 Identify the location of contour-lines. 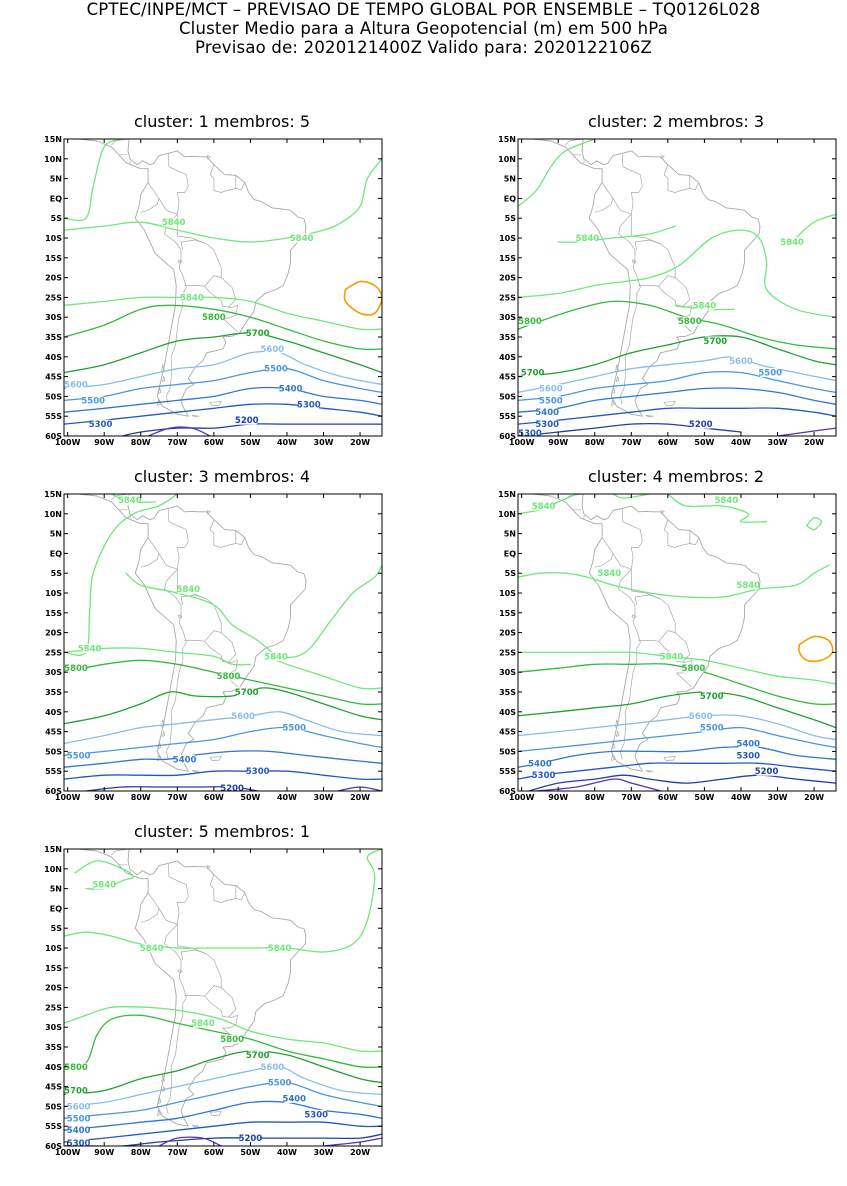
(223, 287).